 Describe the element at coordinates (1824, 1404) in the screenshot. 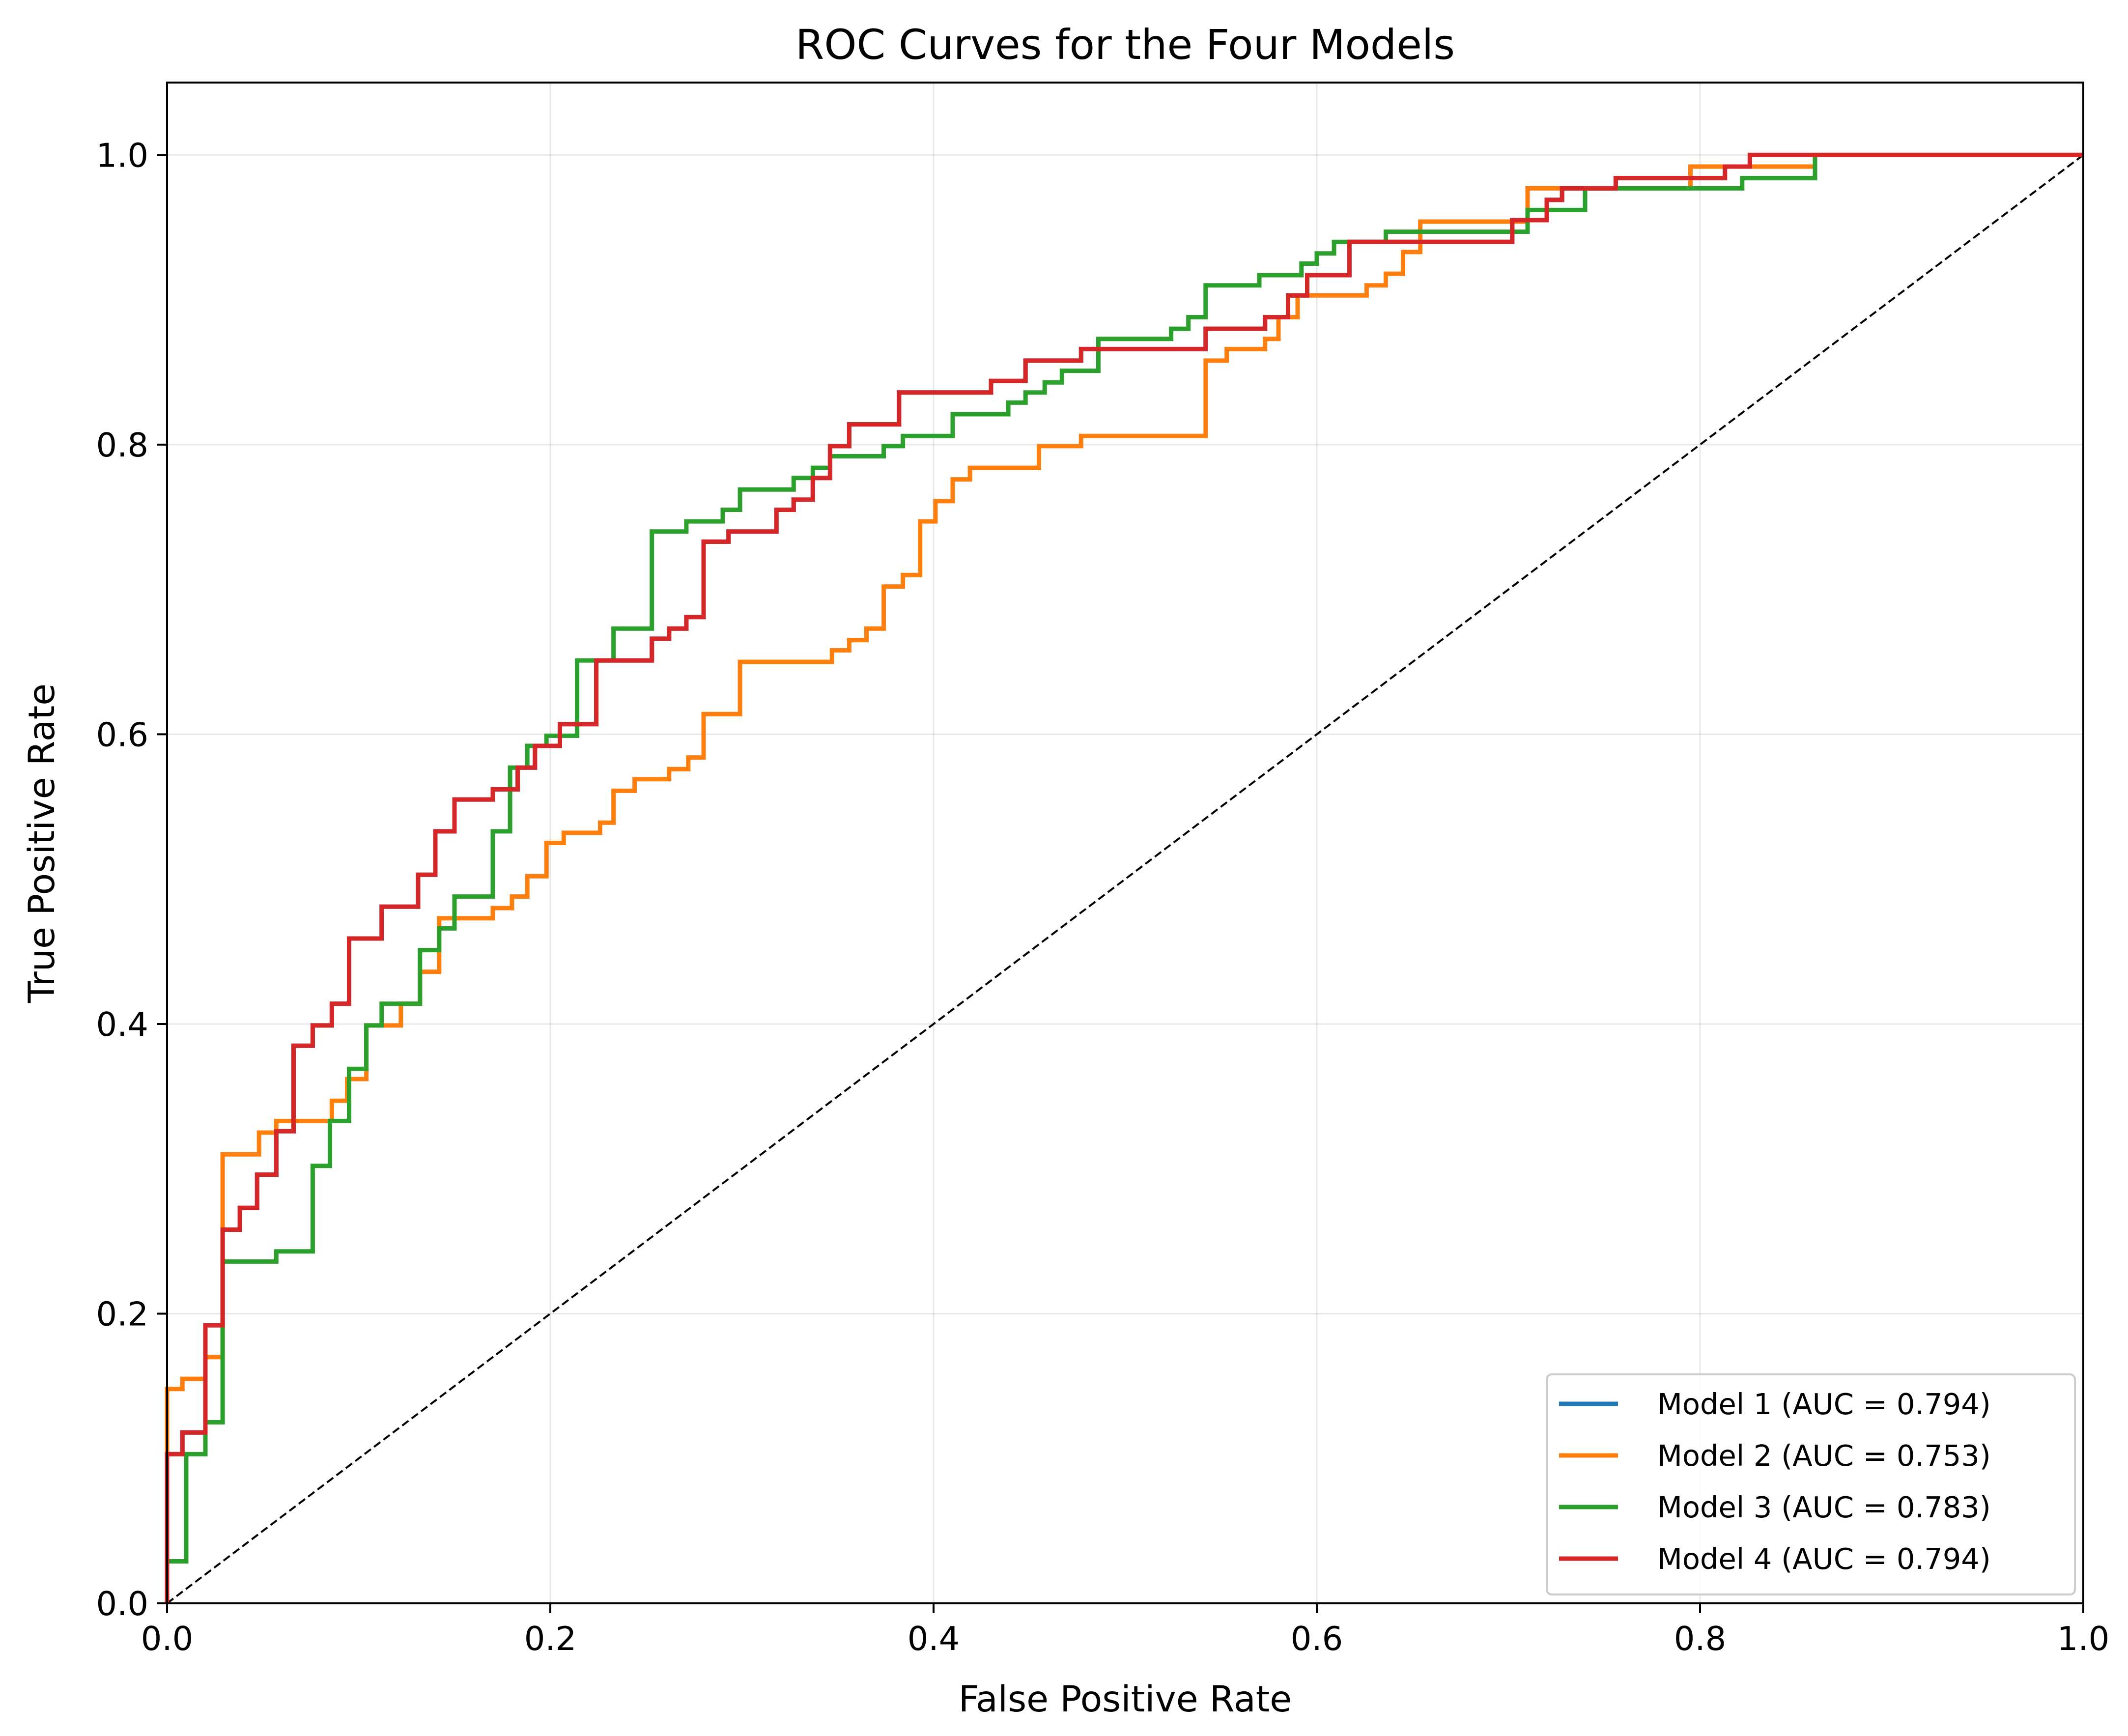

I see `legend-label-model-1: Model 1 (AUC = 0.794)` at that location.